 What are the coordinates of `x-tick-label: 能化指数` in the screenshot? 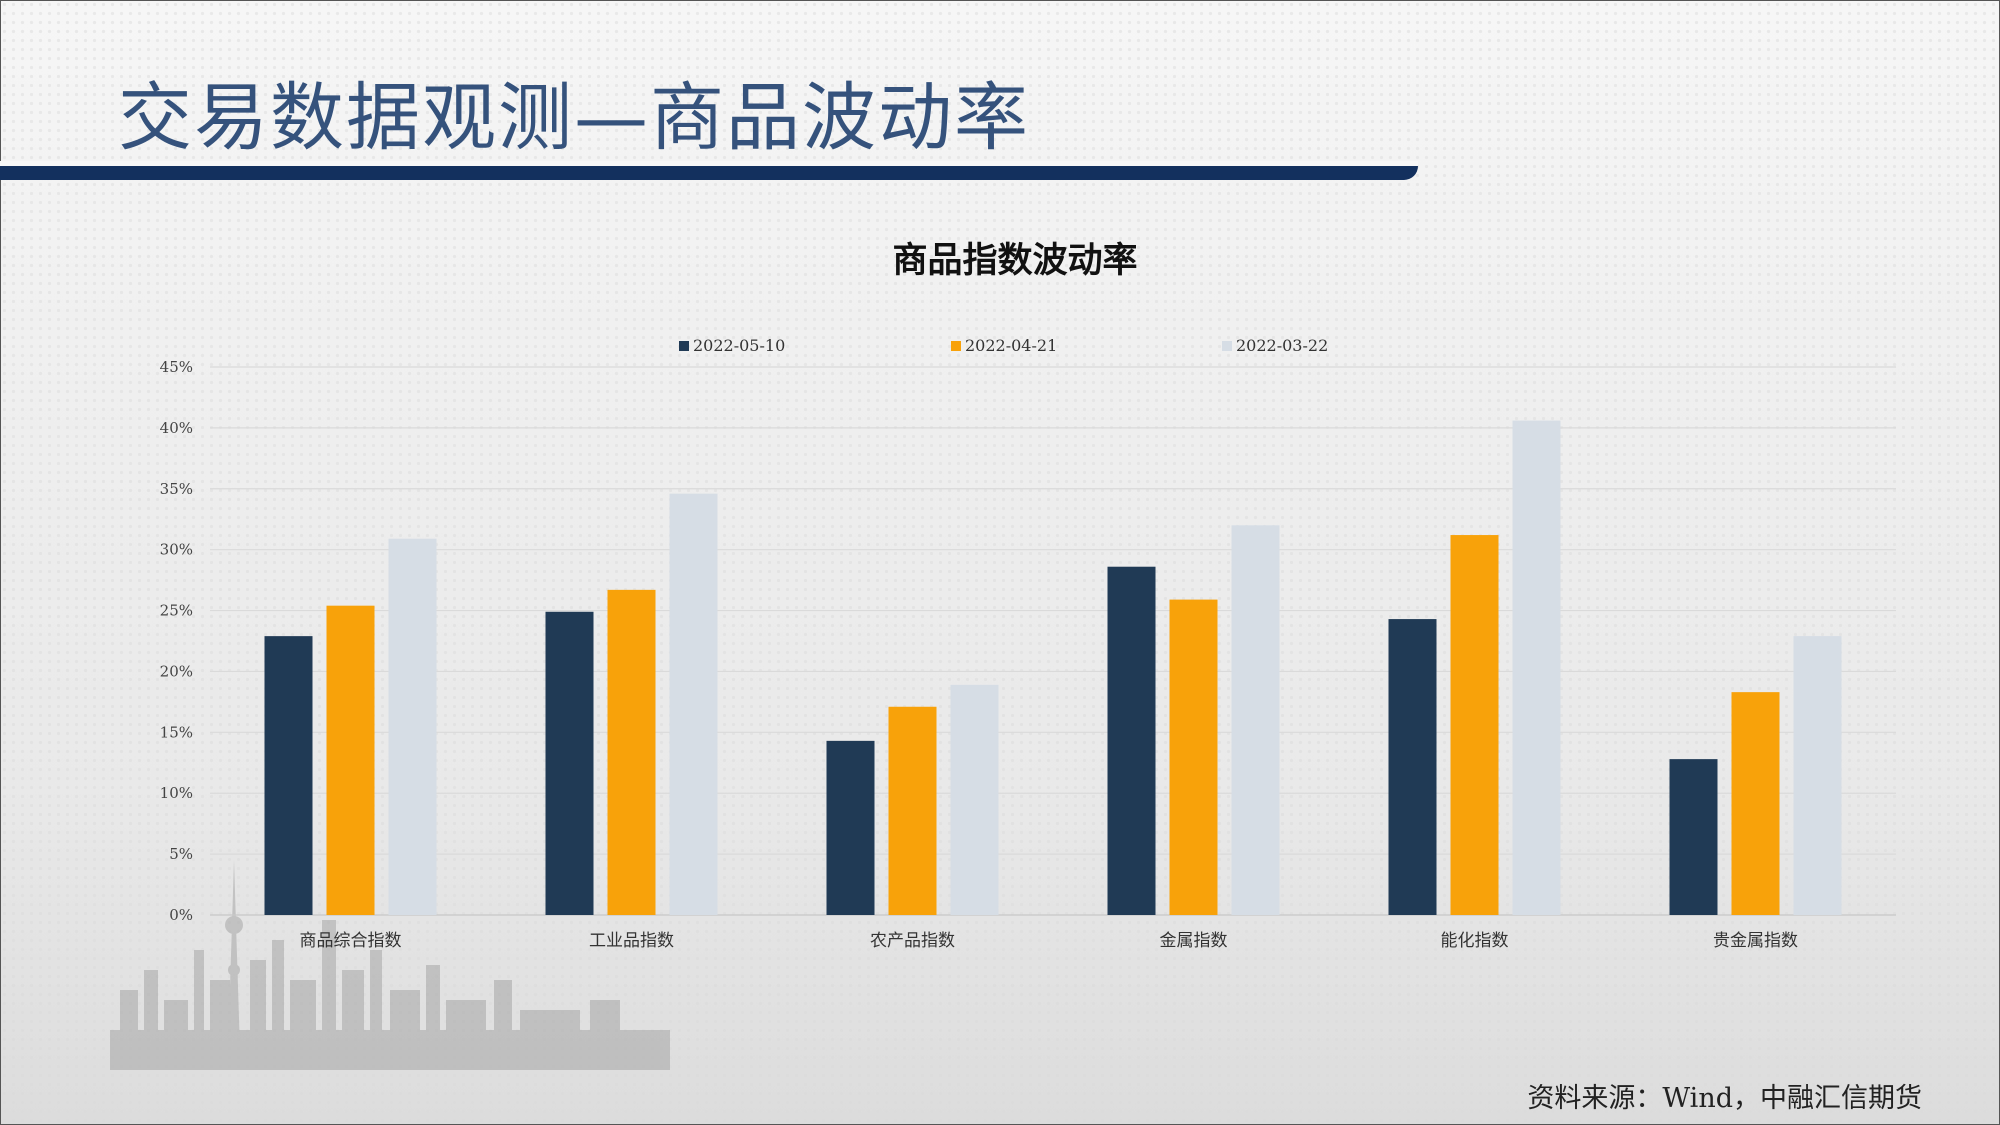 It's located at (1475, 941).